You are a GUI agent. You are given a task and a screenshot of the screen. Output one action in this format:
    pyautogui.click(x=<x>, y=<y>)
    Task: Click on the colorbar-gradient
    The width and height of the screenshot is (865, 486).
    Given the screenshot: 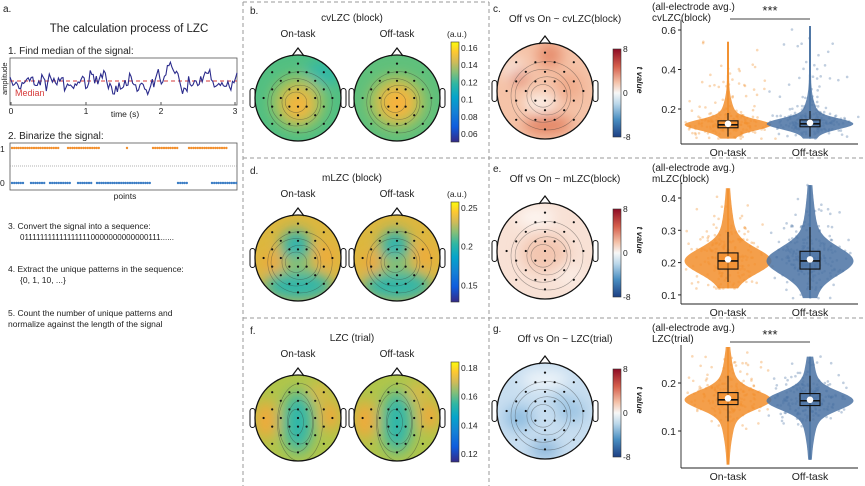 What is the action you would take?
    pyautogui.click(x=455, y=412)
    